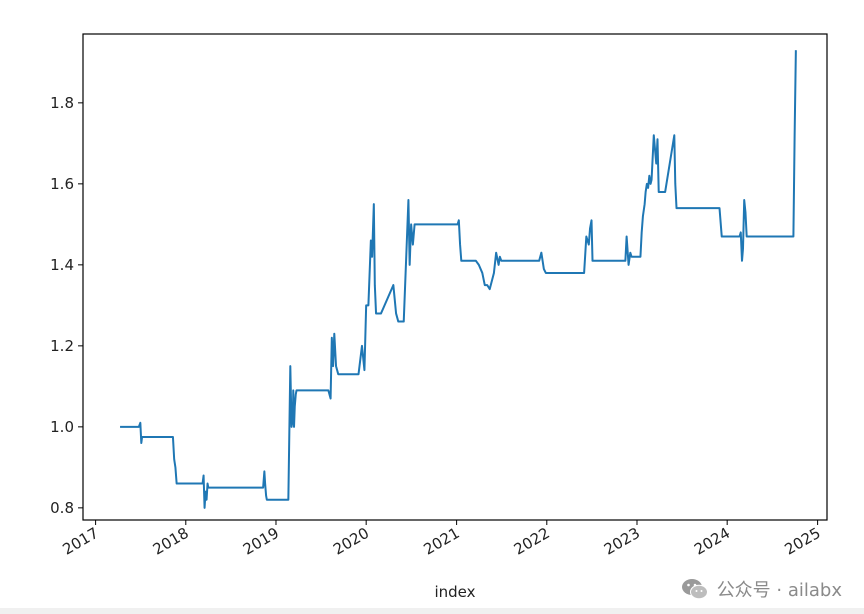  What do you see at coordinates (779, 590) in the screenshot?
I see `watermark-text: 公众号 · ailabx` at bounding box center [779, 590].